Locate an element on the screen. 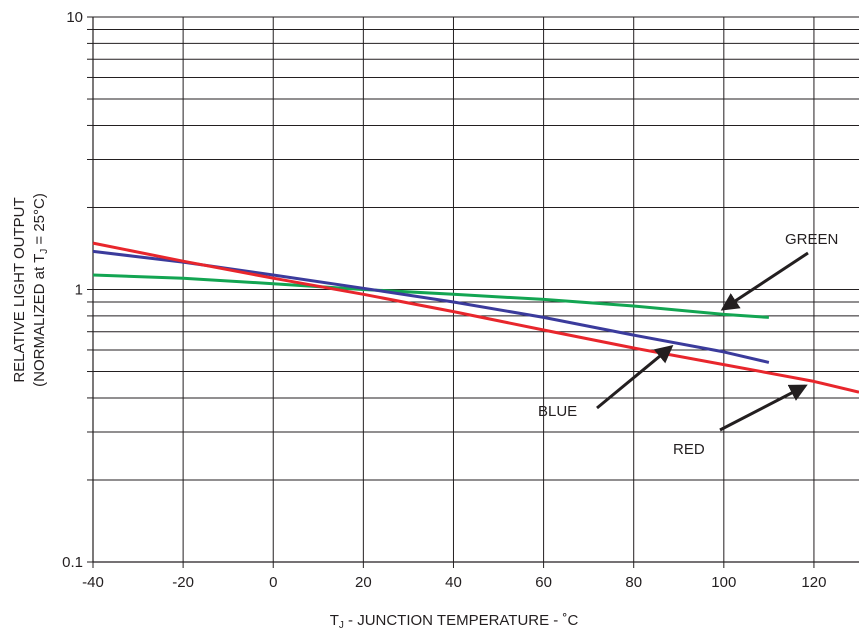  annotation-arrow-green is located at coordinates (764, 281).